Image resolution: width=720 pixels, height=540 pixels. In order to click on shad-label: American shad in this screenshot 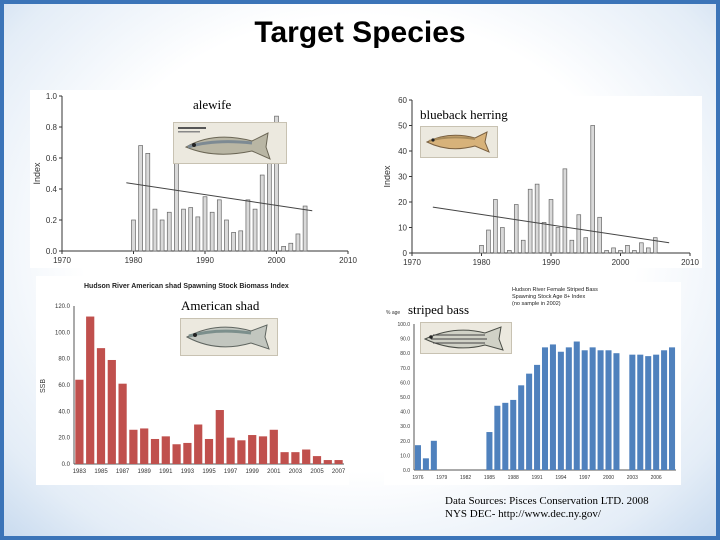, I will do `click(220, 306)`.